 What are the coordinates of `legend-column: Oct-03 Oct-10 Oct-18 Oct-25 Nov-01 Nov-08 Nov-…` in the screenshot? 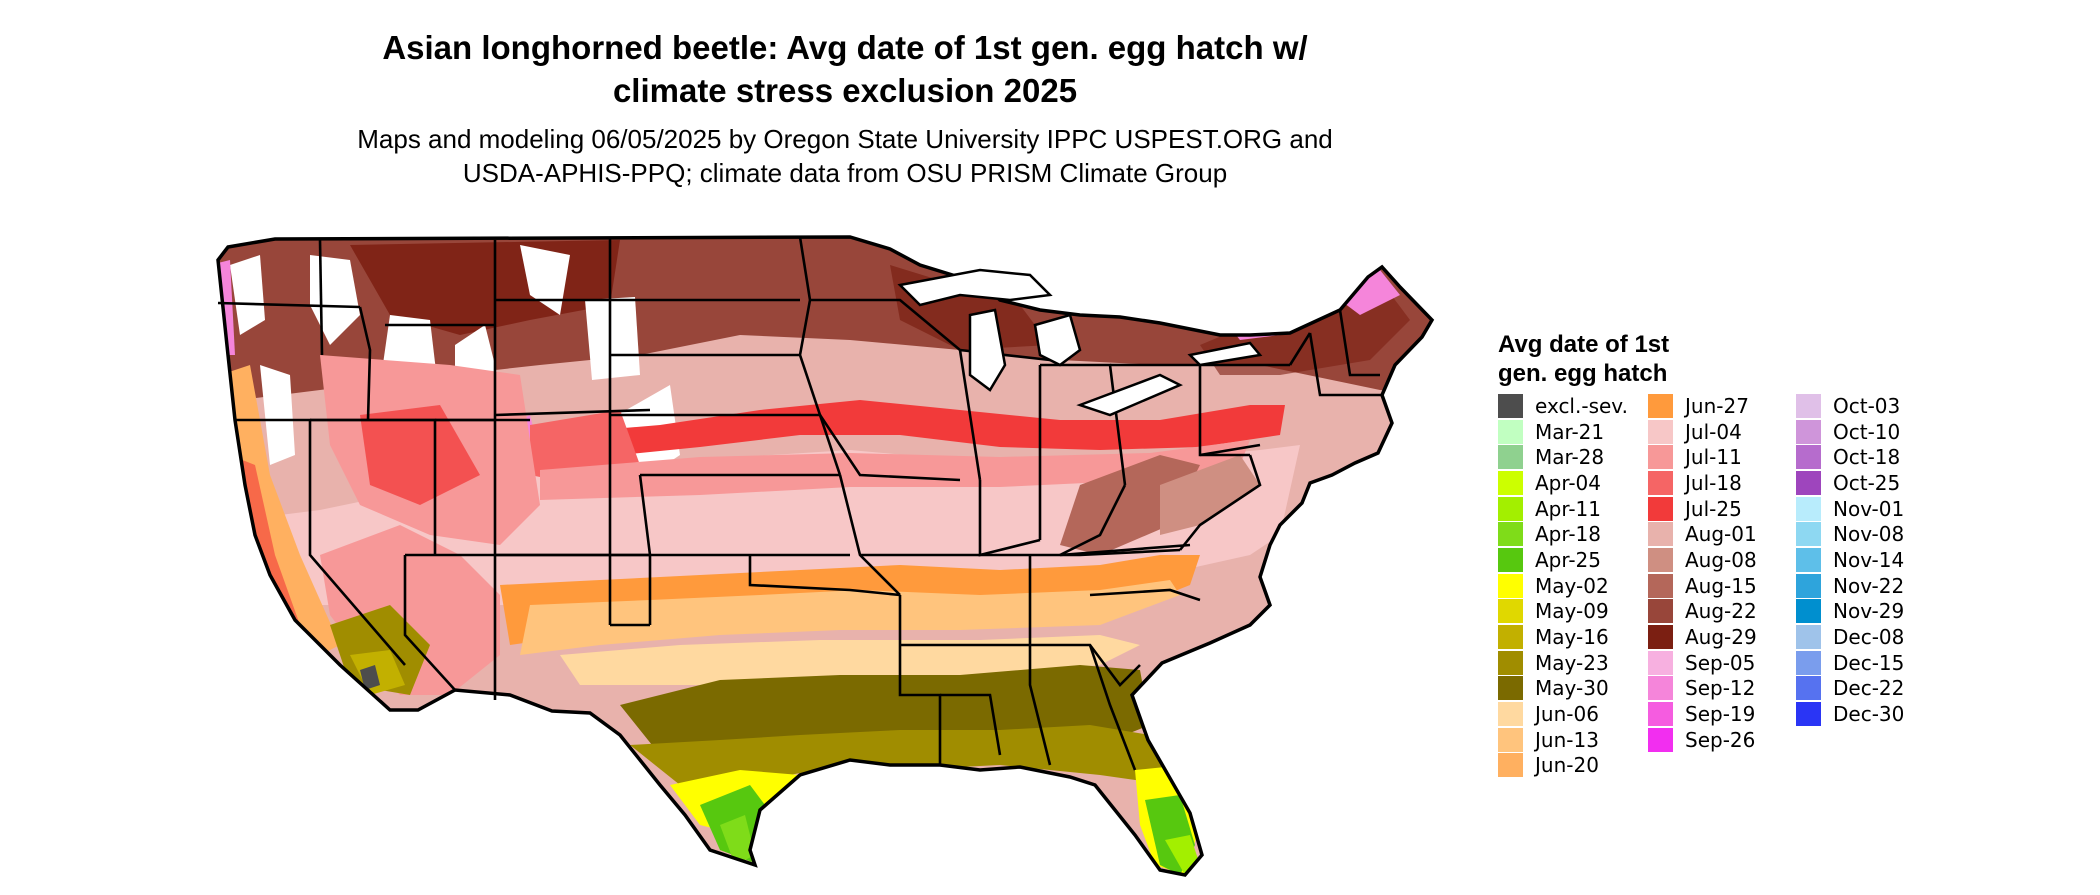 It's located at (1871, 560).